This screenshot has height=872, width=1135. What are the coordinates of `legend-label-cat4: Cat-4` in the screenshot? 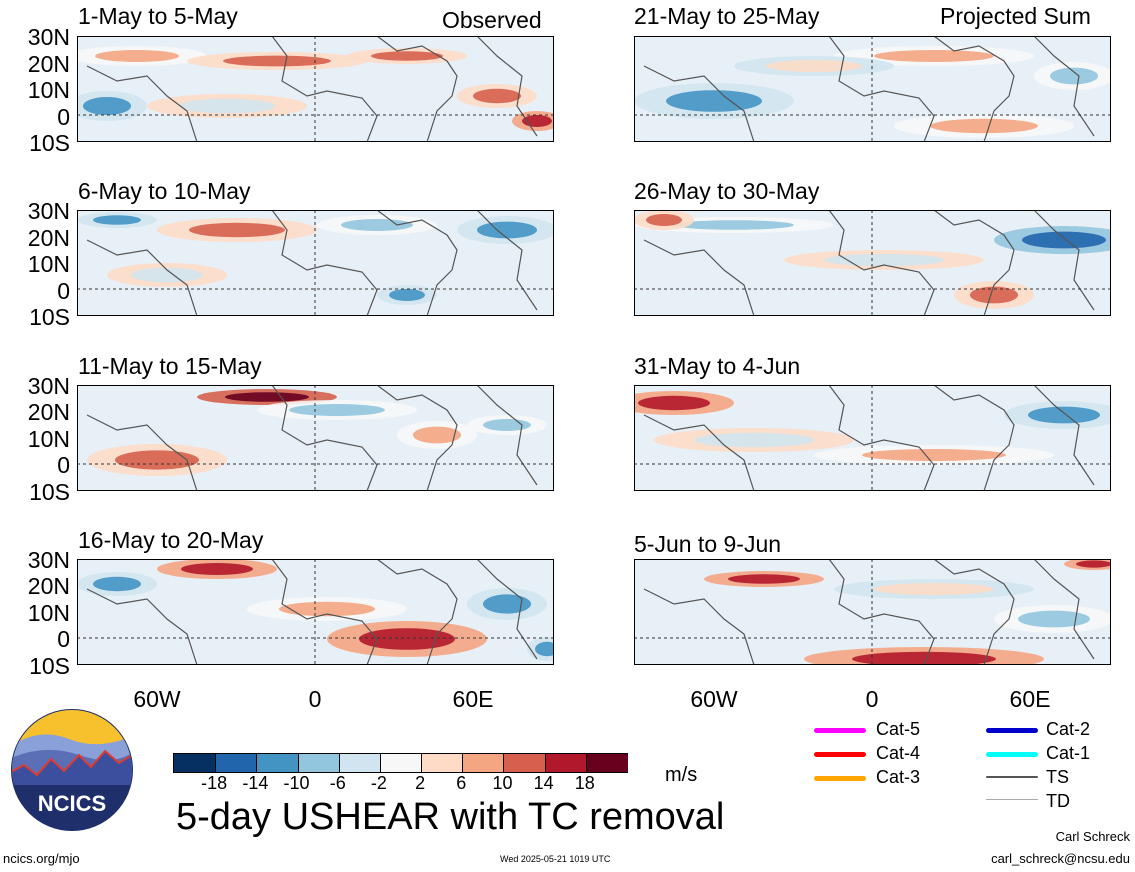 It's located at (898, 753).